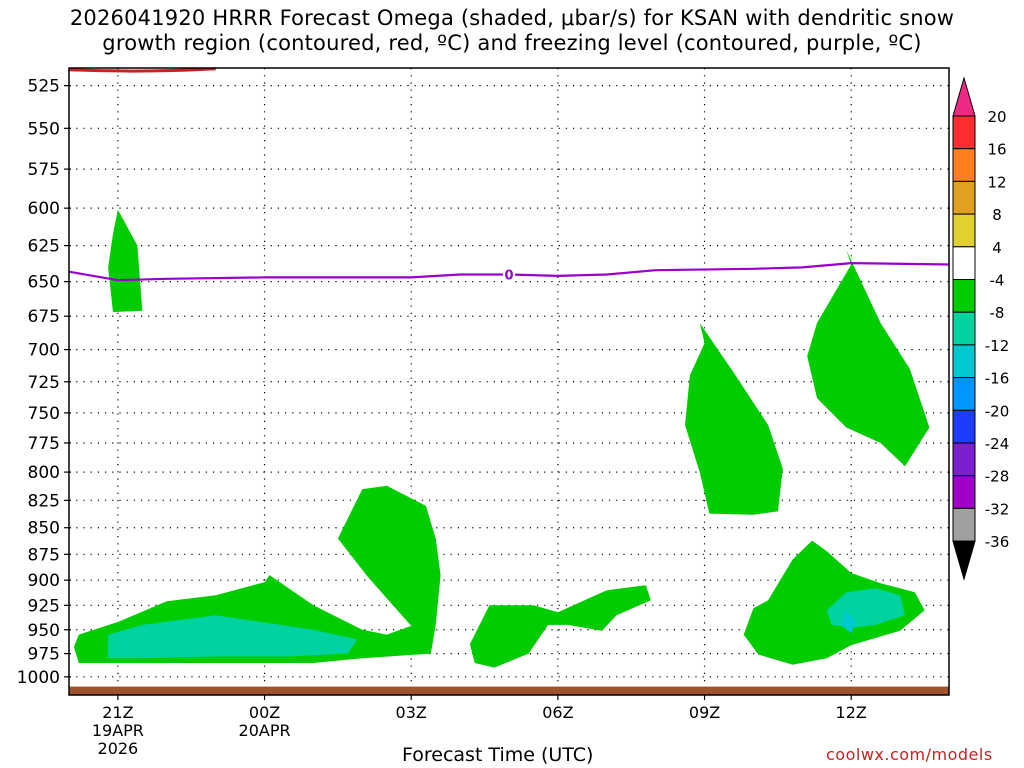 This screenshot has width=1024, height=768. Describe the element at coordinates (997, 346) in the screenshot. I see `colorbar-label-7: -12` at that location.